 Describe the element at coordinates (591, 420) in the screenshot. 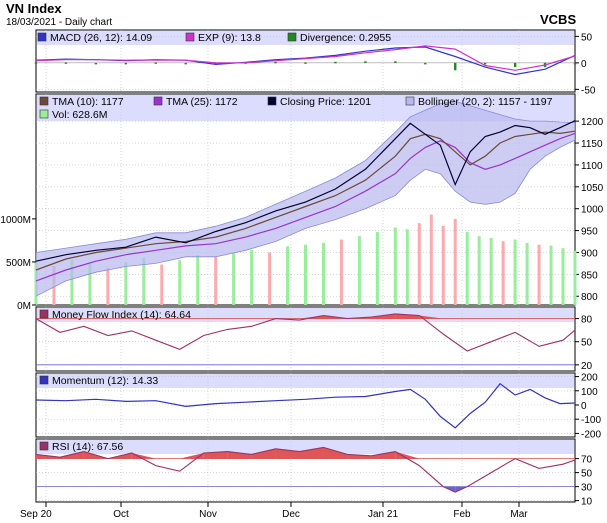

I see `momentum-ytick-label: -100` at that location.